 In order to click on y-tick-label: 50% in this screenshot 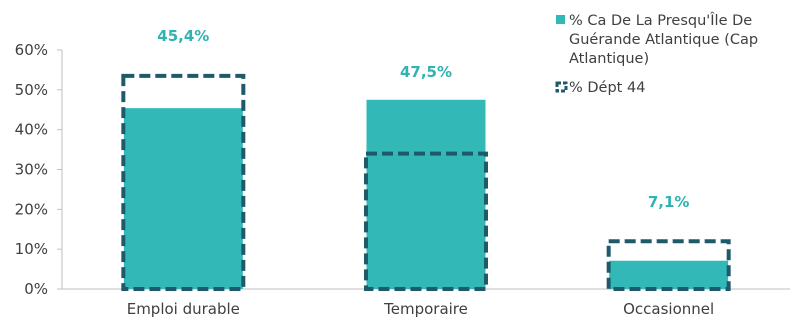, I will do `click(31, 90)`.